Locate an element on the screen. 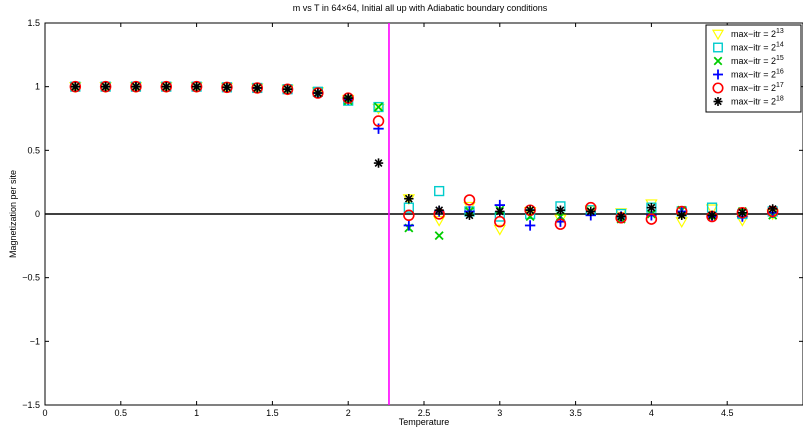 The image size is (803, 433). x-tick-label: 2 is located at coordinates (348, 413).